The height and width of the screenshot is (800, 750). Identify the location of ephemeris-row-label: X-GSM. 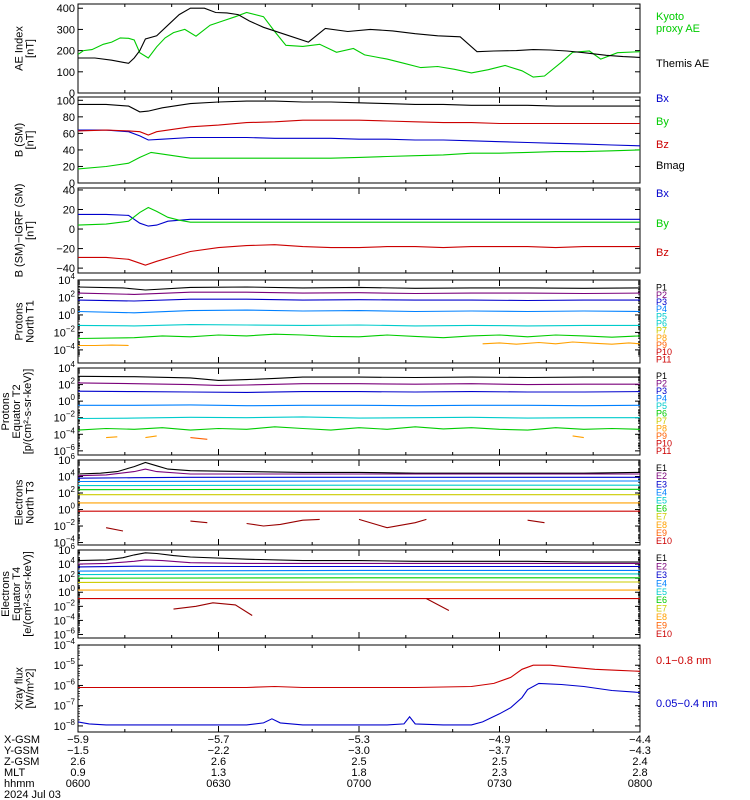
(22, 740).